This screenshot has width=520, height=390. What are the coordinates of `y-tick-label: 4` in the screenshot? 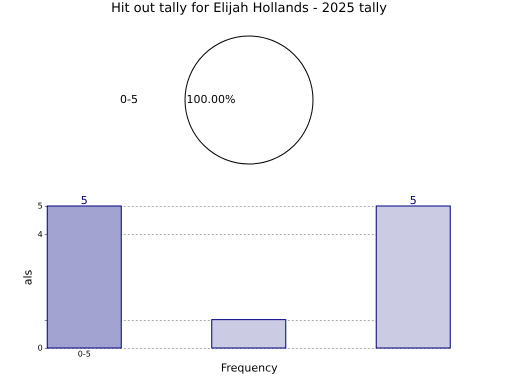 It's located at (40, 234).